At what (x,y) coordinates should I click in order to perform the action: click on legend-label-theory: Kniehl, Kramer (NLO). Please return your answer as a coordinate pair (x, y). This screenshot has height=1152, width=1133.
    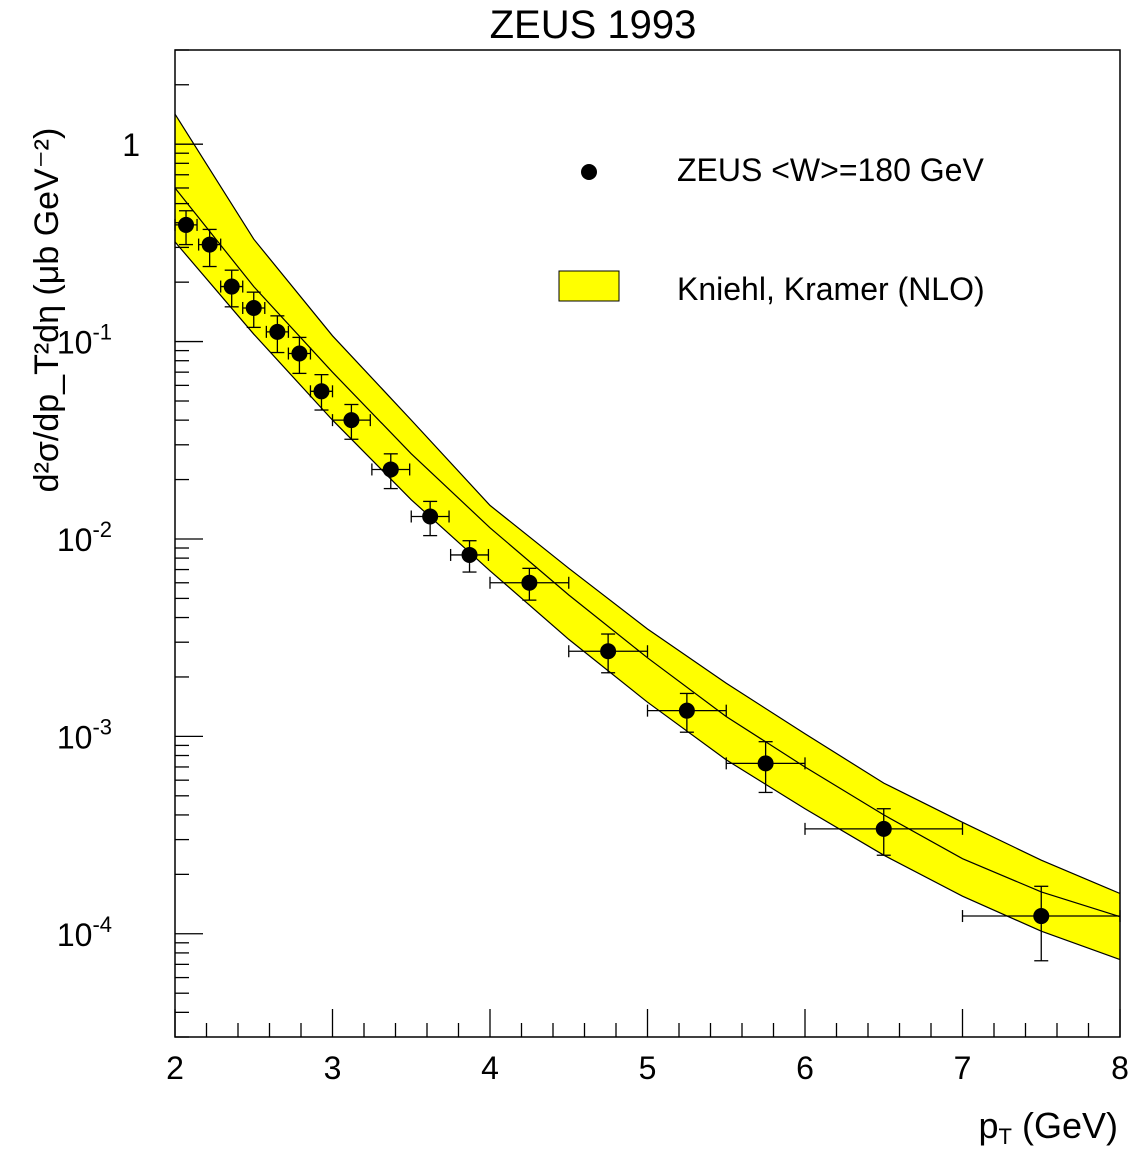
    Looking at the image, I should click on (831, 289).